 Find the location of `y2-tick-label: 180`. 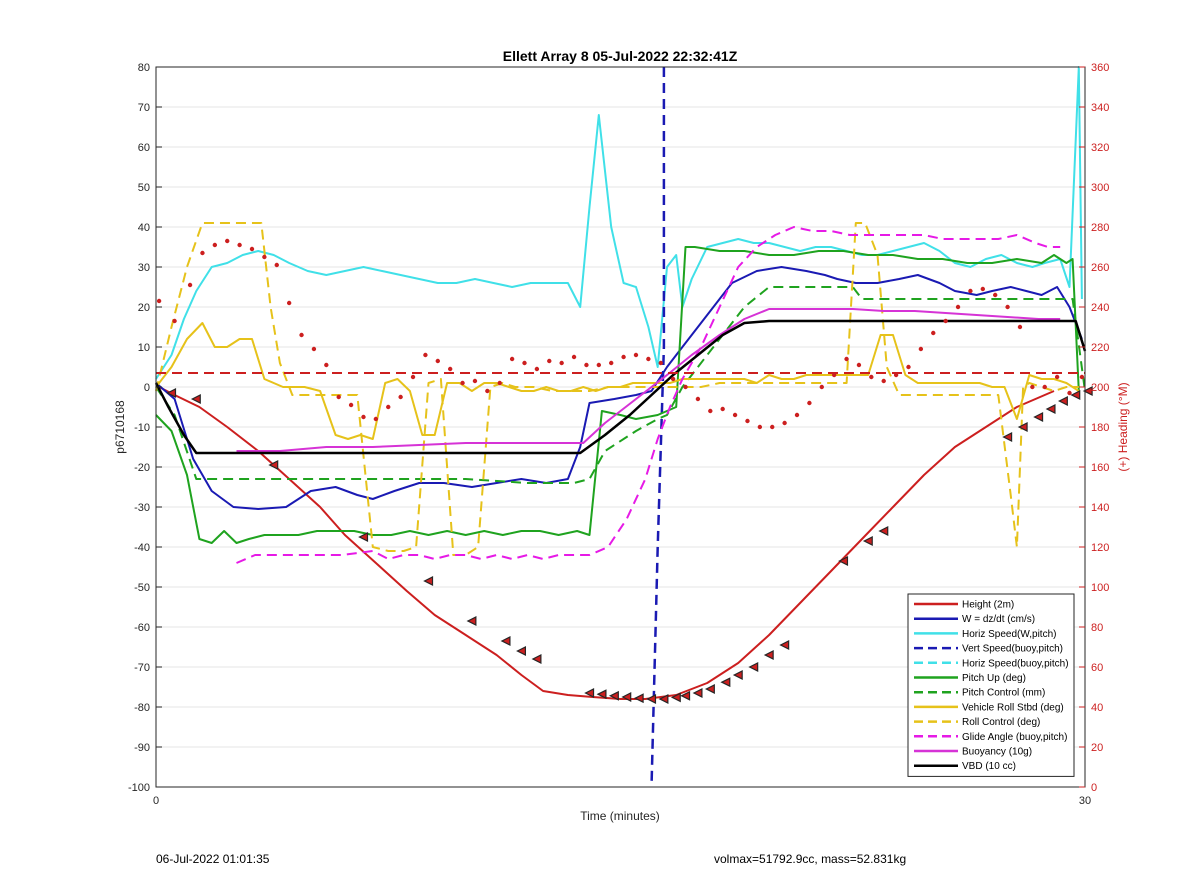

y2-tick-label: 180 is located at coordinates (1100, 428).